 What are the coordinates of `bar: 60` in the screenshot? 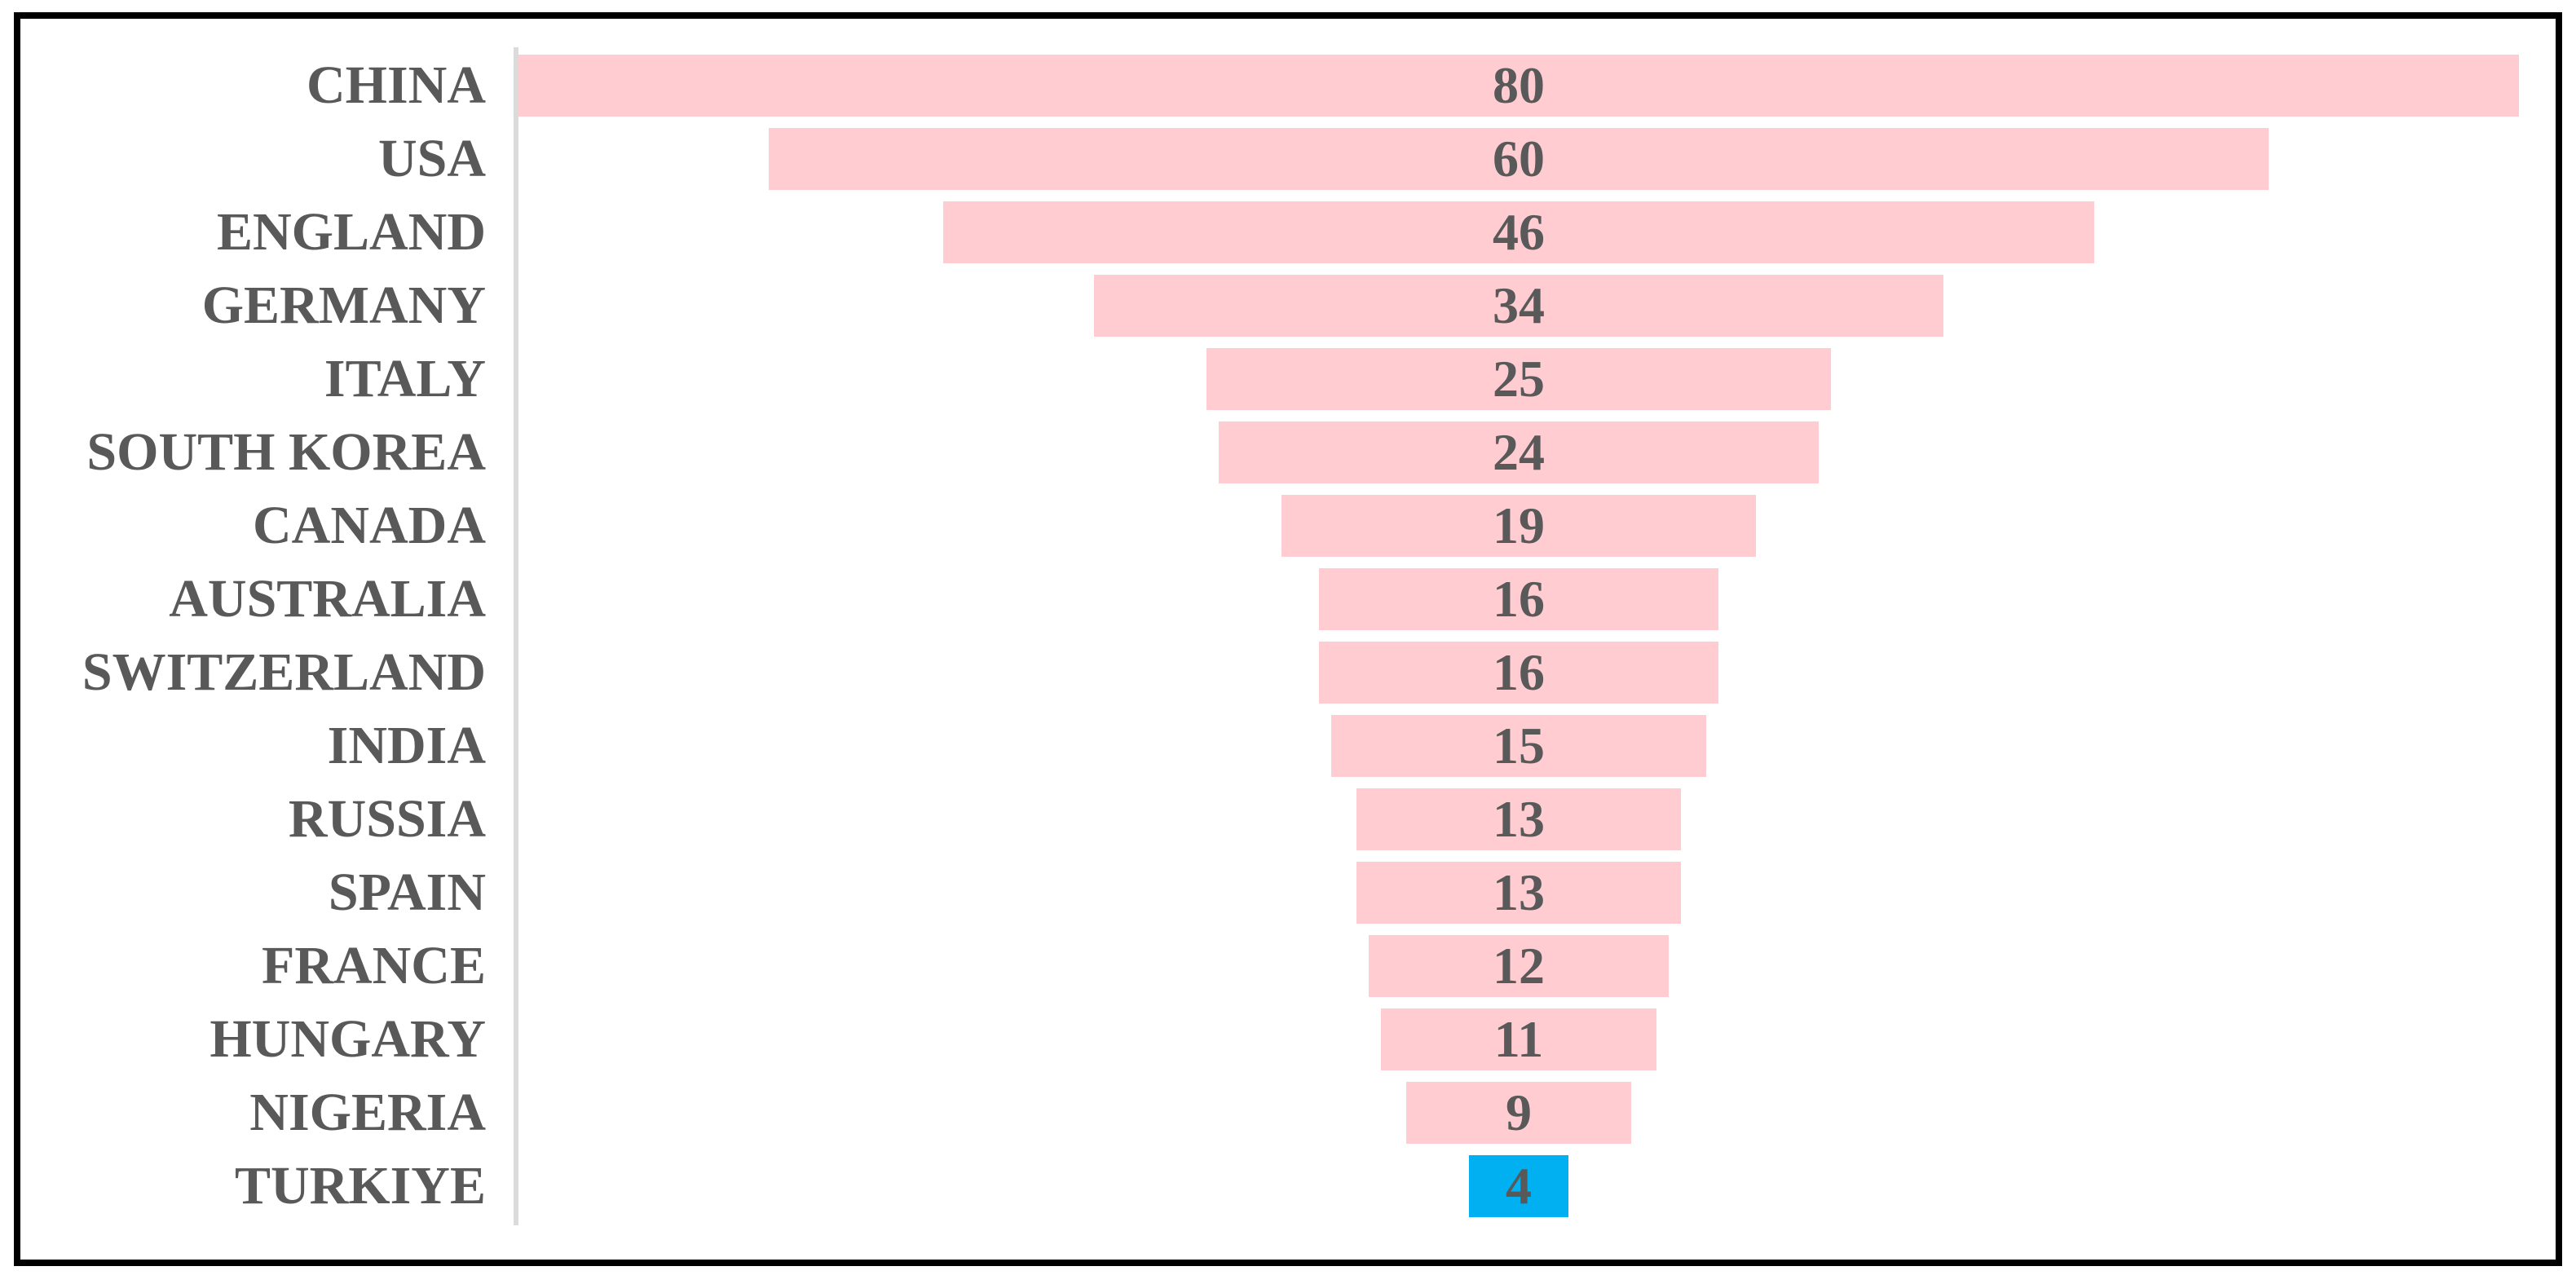 It's located at (1518, 159).